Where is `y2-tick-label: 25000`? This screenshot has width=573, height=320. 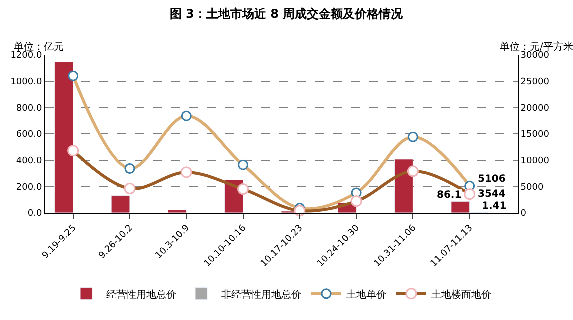
y2-tick-label: 25000 is located at coordinates (535, 82).